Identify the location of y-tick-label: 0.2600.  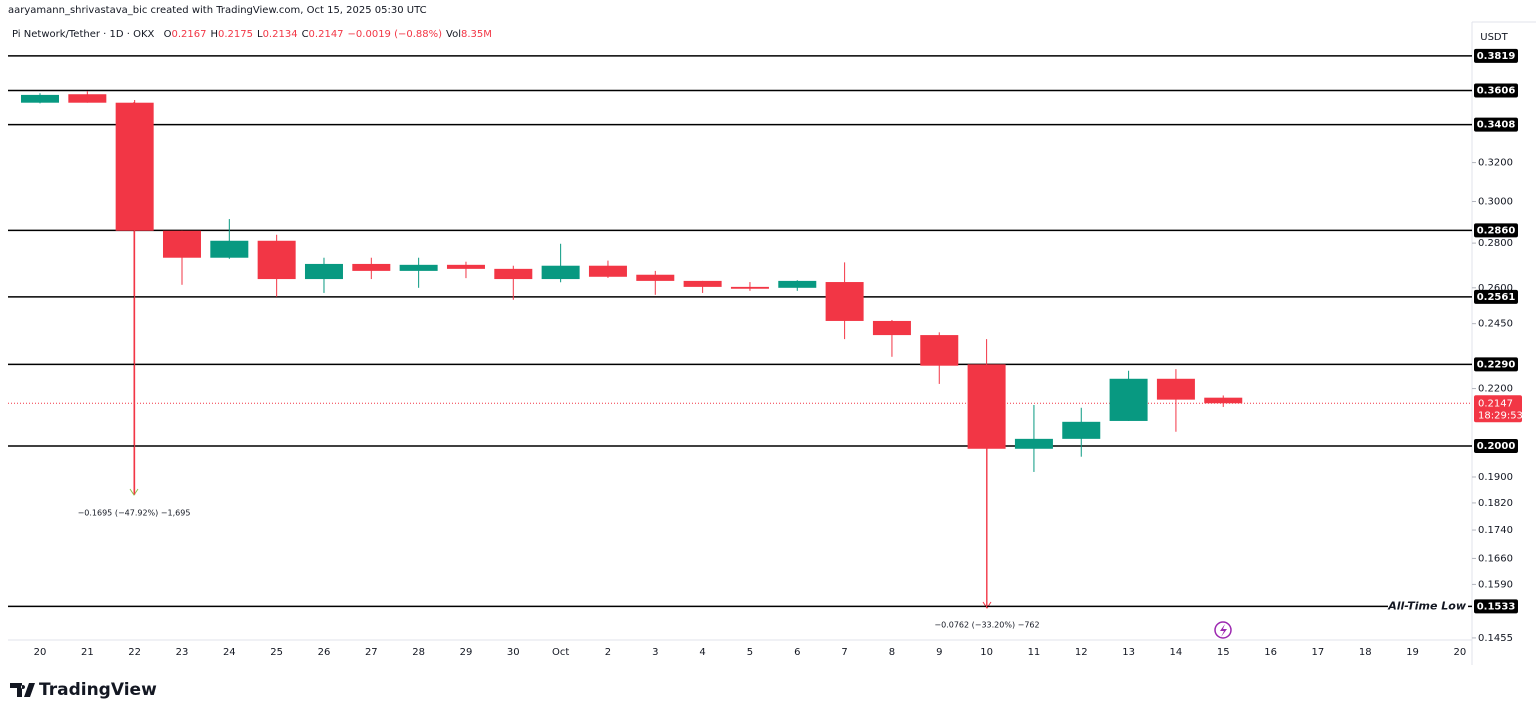
(1495, 288).